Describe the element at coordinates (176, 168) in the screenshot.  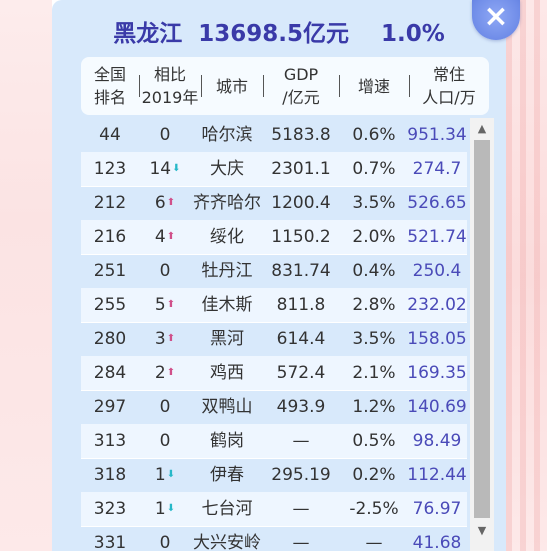
I see `rank-down-arrow-icon: ⬇` at that location.